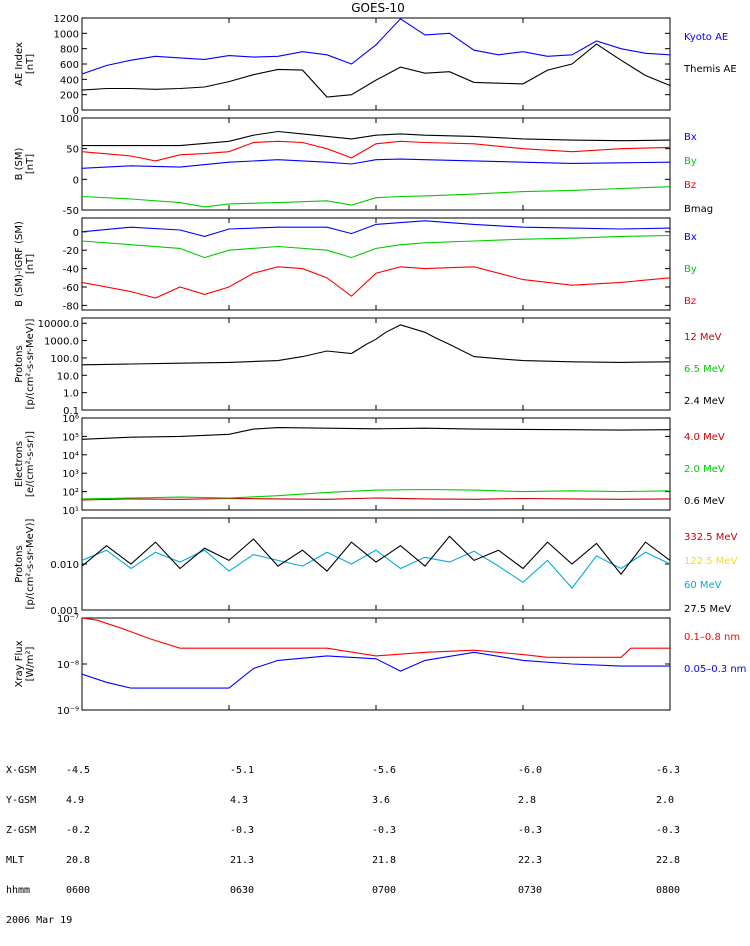 This screenshot has height=946, width=750. What do you see at coordinates (71, 288) in the screenshot?
I see `y-tick-label: -60` at bounding box center [71, 288].